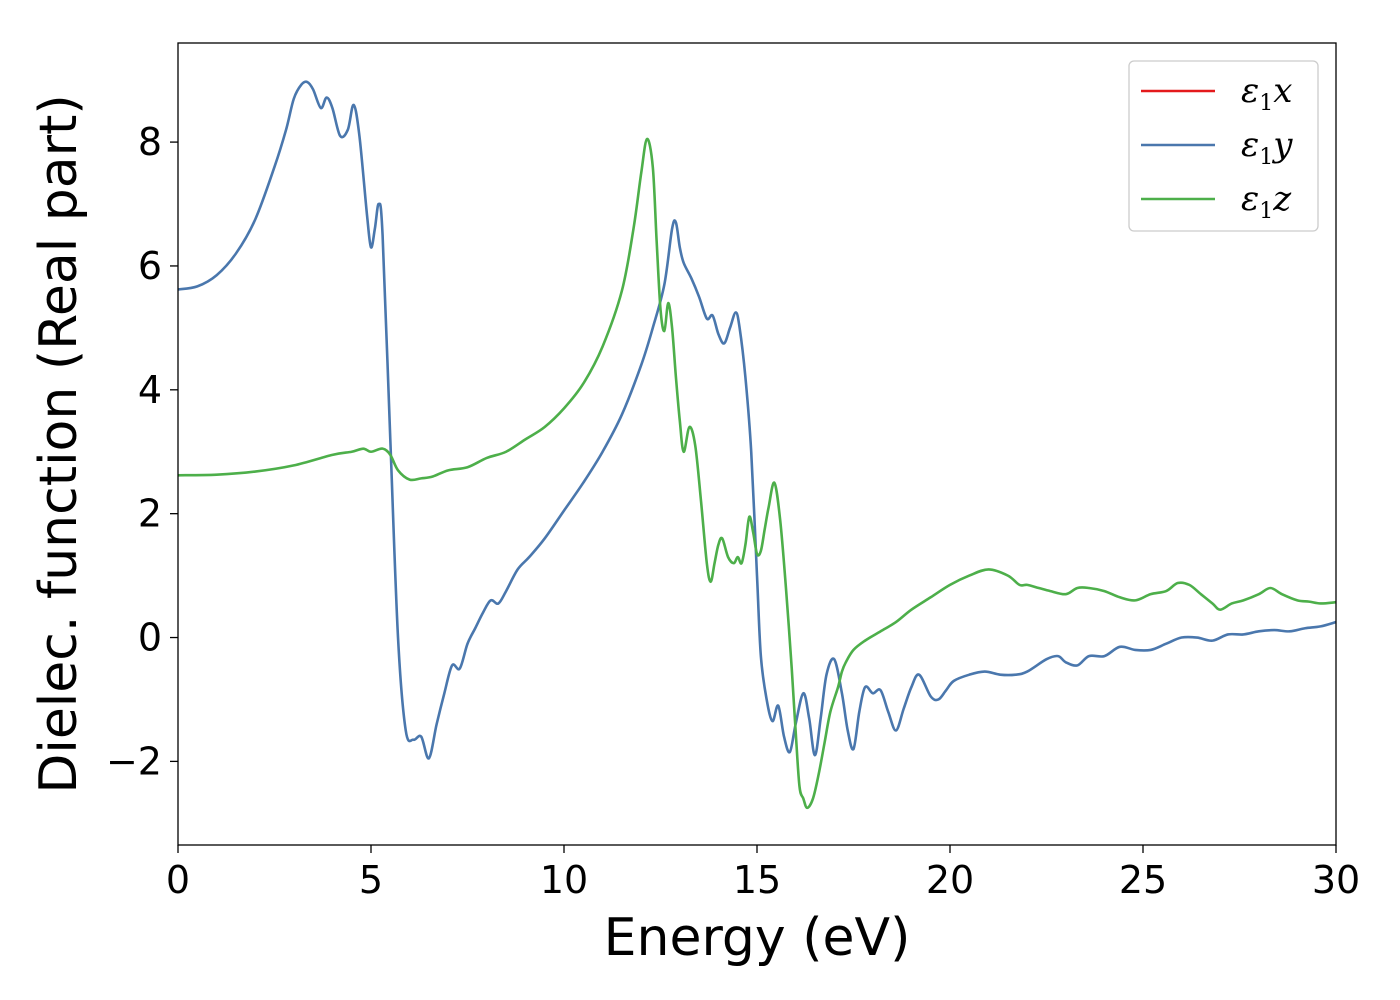 This screenshot has height=1000, width=1400. I want to click on legend-box, so click(1223, 146).